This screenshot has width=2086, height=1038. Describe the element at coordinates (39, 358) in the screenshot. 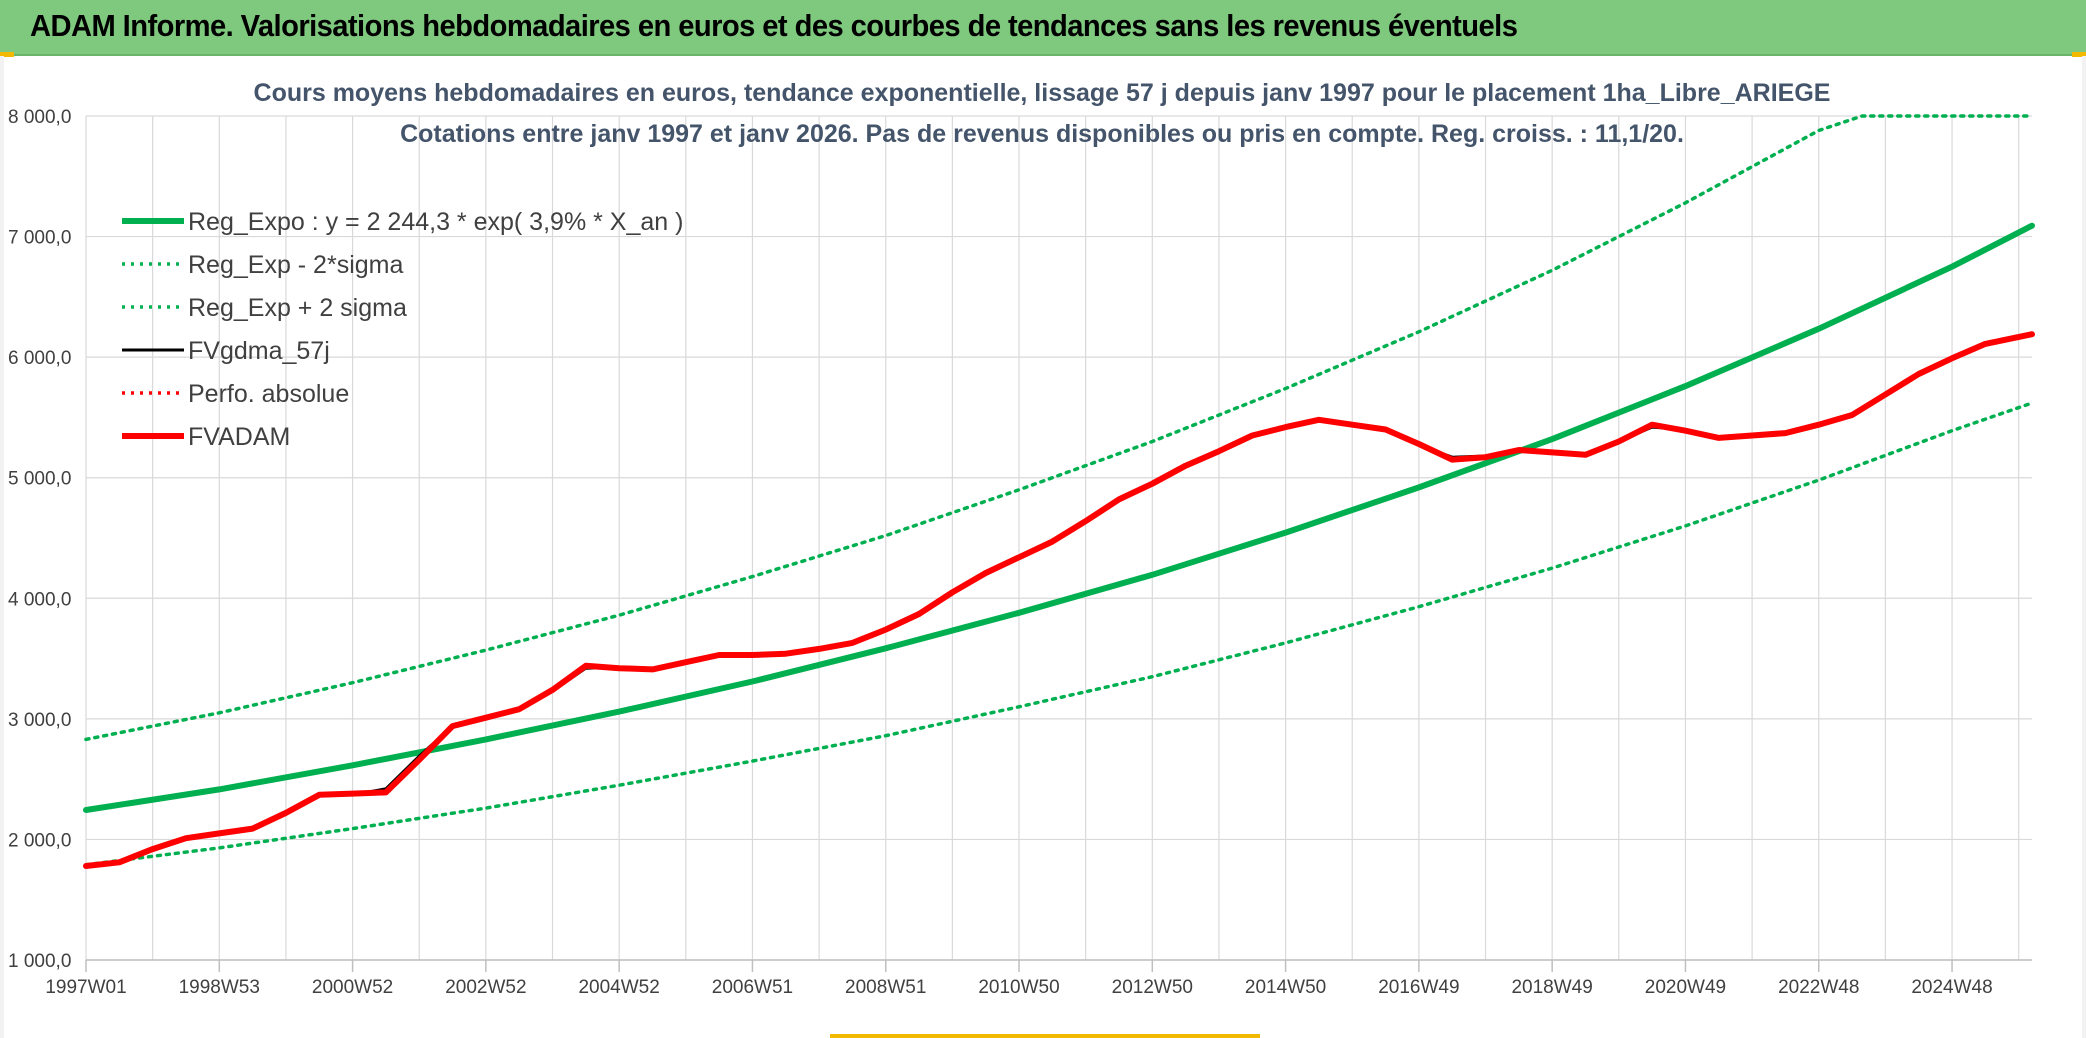

I see `y-tick-label: 6 000,0` at that location.